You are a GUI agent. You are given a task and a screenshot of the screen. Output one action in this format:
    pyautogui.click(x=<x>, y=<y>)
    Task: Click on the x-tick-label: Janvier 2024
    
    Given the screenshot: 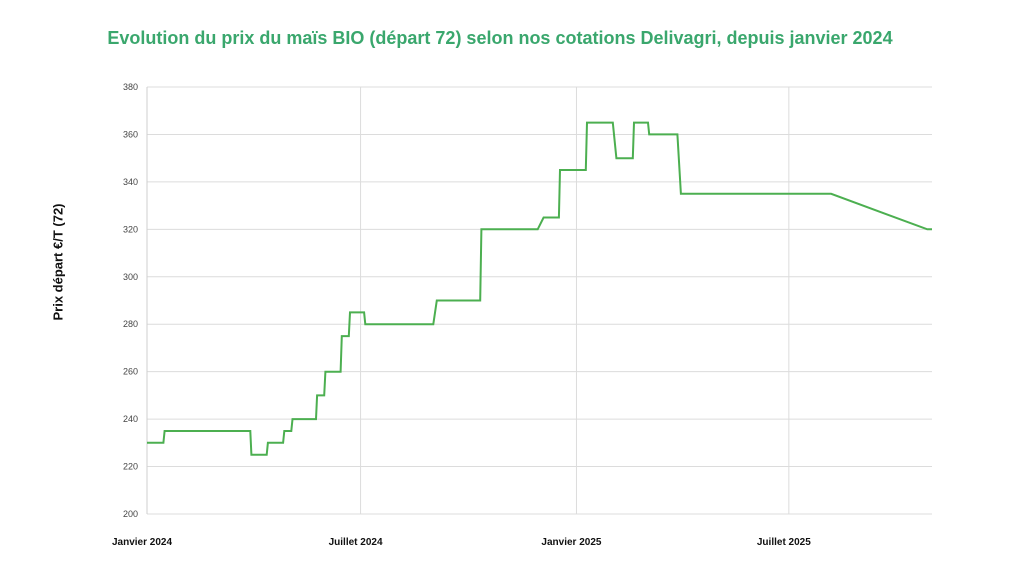 What is the action you would take?
    pyautogui.click(x=142, y=542)
    